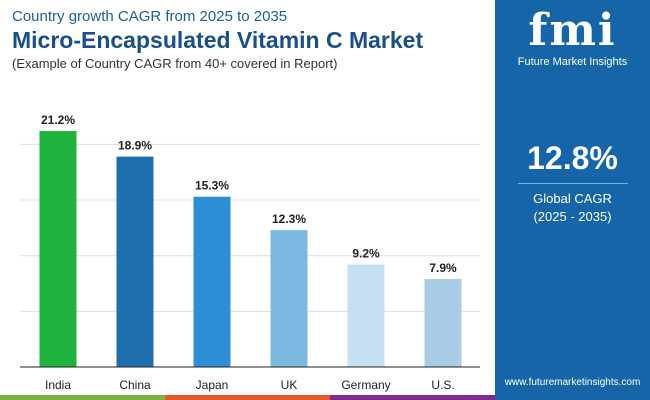 The width and height of the screenshot is (650, 400). Describe the element at coordinates (442, 385) in the screenshot. I see `x-tick-label: U.S.` at that location.